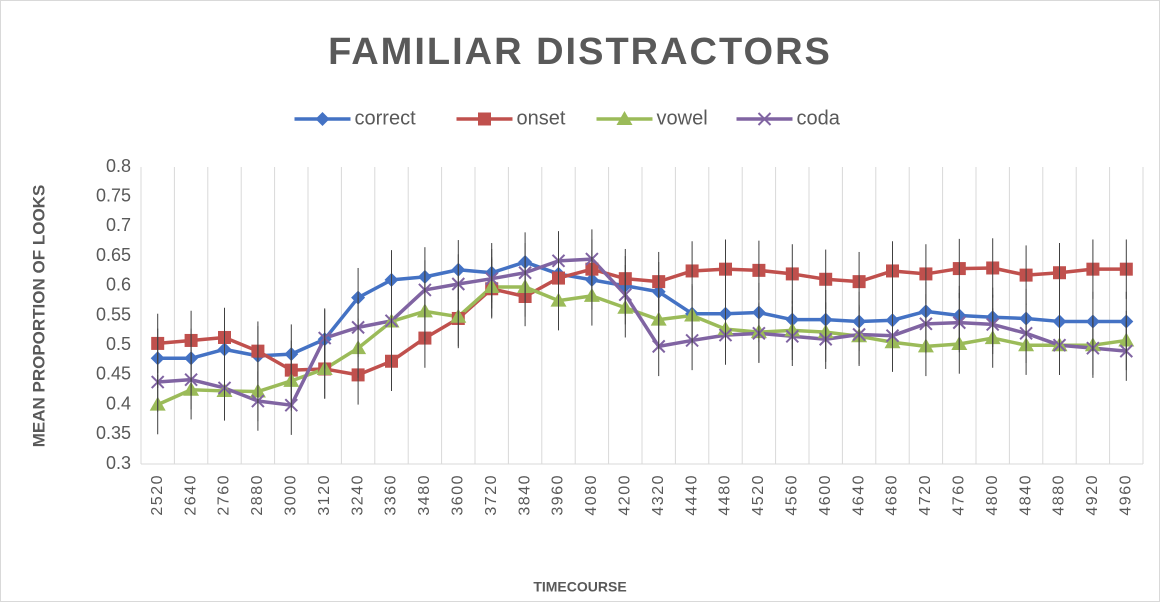 This screenshot has height=602, width=1160. I want to click on x-tick-label: 3720, so click(491, 495).